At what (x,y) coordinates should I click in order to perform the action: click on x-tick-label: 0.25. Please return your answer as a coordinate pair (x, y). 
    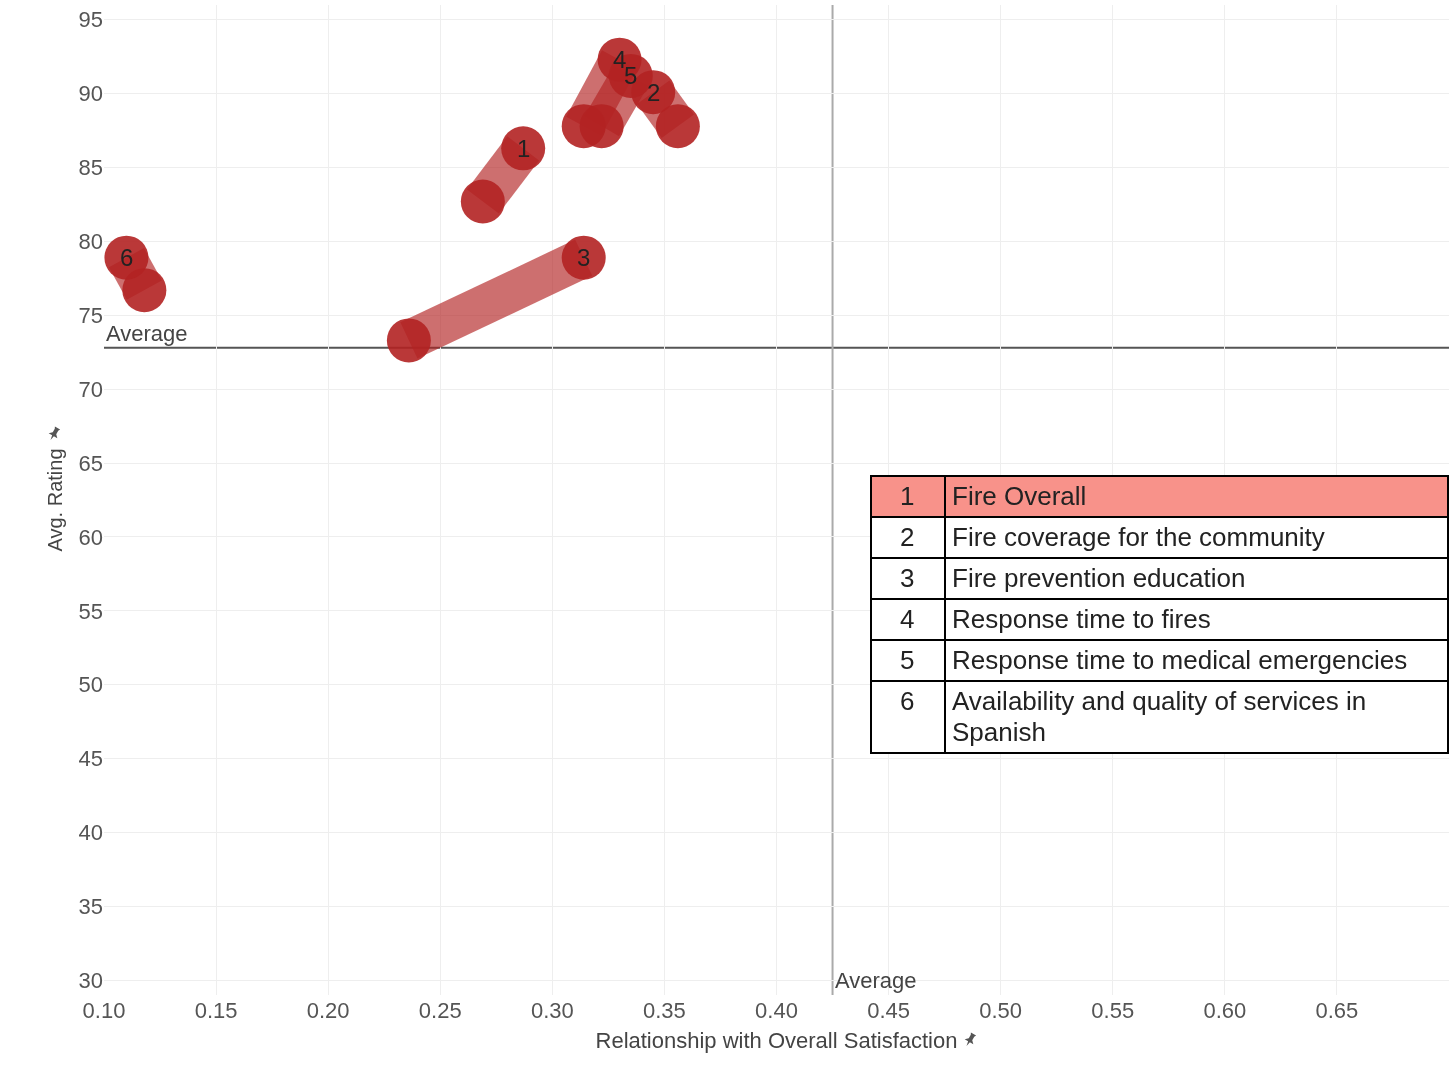
    Looking at the image, I should click on (440, 1010).